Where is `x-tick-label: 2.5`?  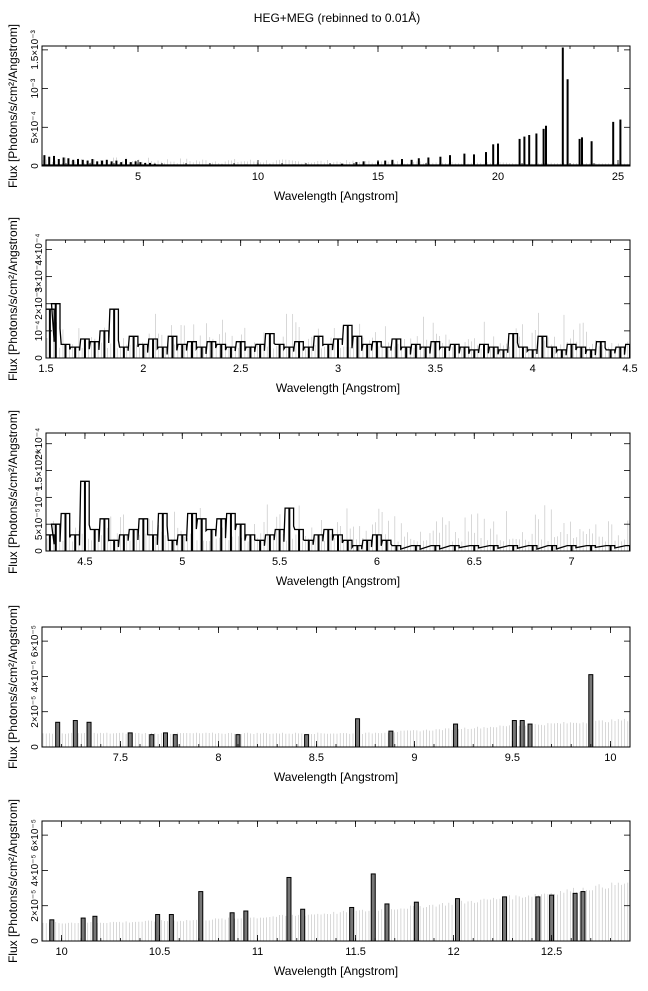 x-tick-label: 2.5 is located at coordinates (240, 369).